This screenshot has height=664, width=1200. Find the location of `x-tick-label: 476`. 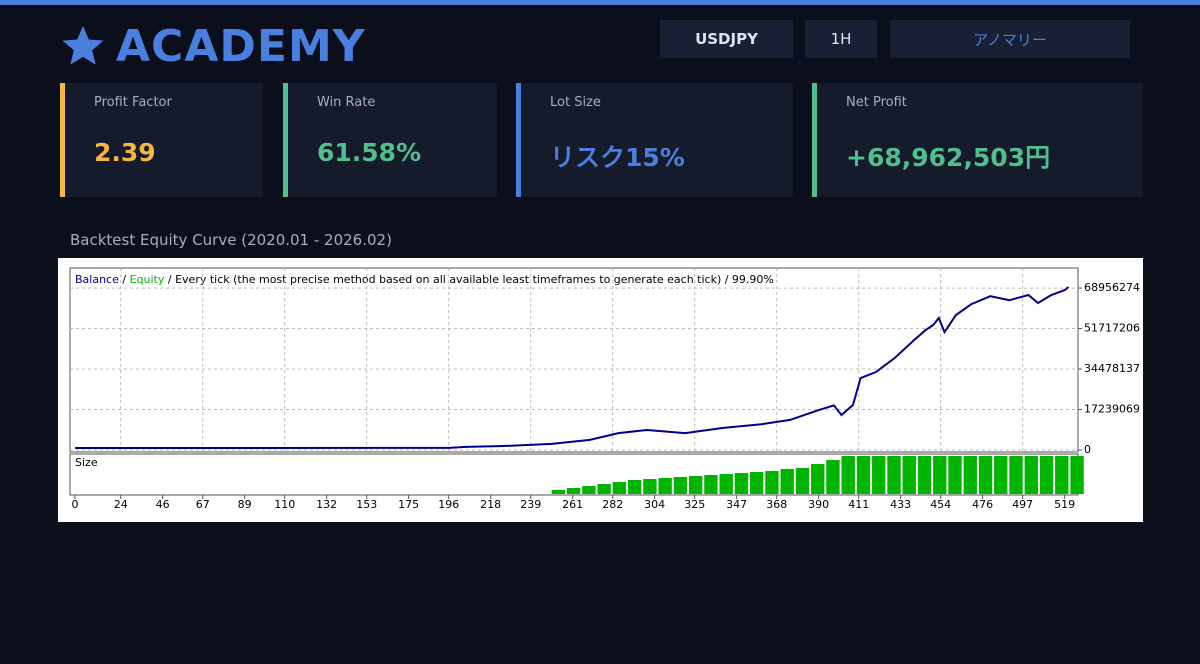

x-tick-label: 476 is located at coordinates (982, 504).